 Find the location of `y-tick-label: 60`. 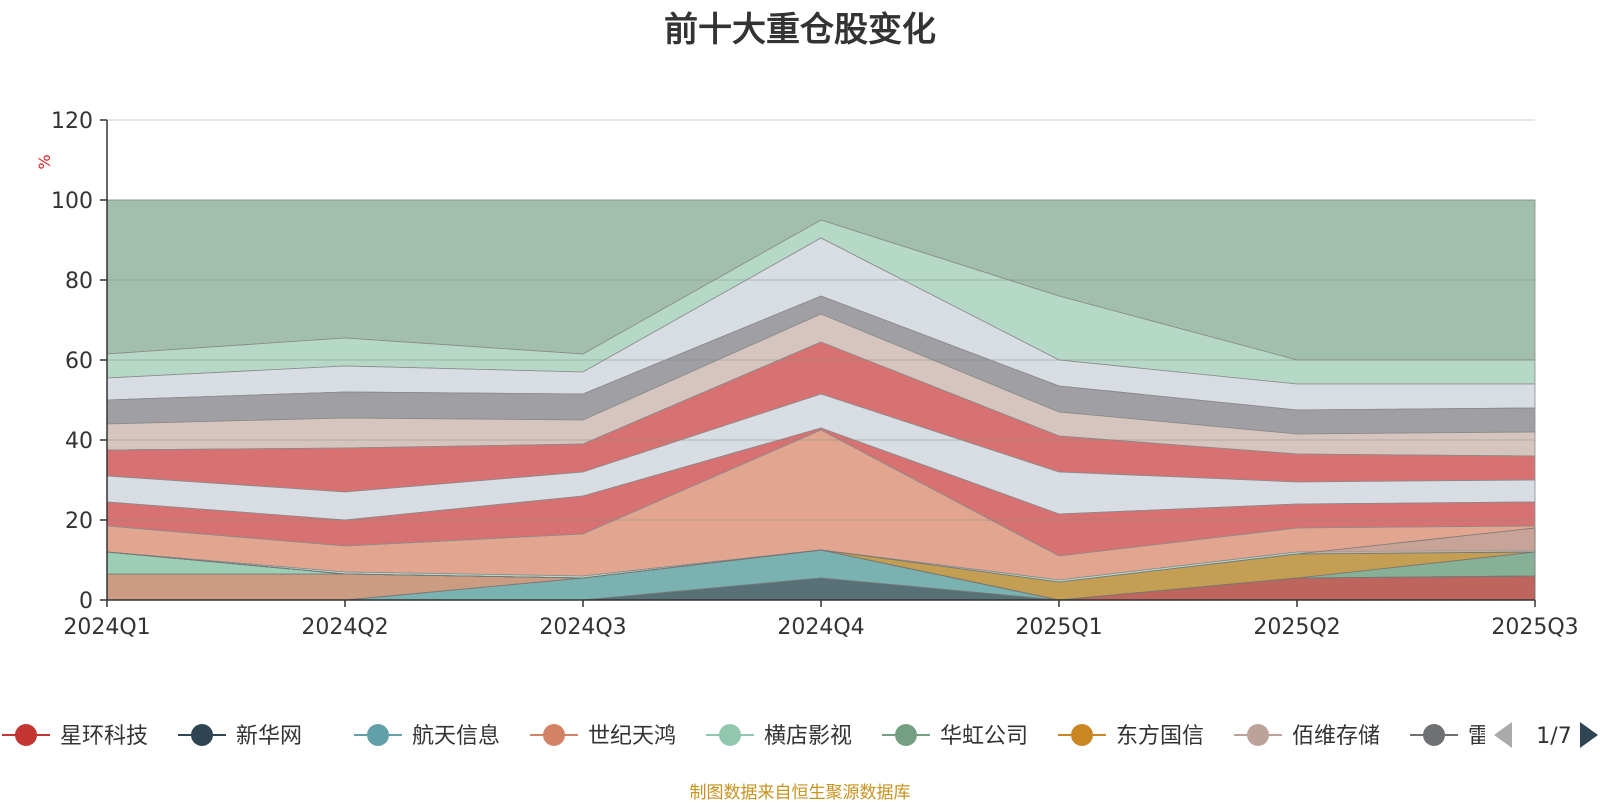

y-tick-label: 60 is located at coordinates (79, 361).